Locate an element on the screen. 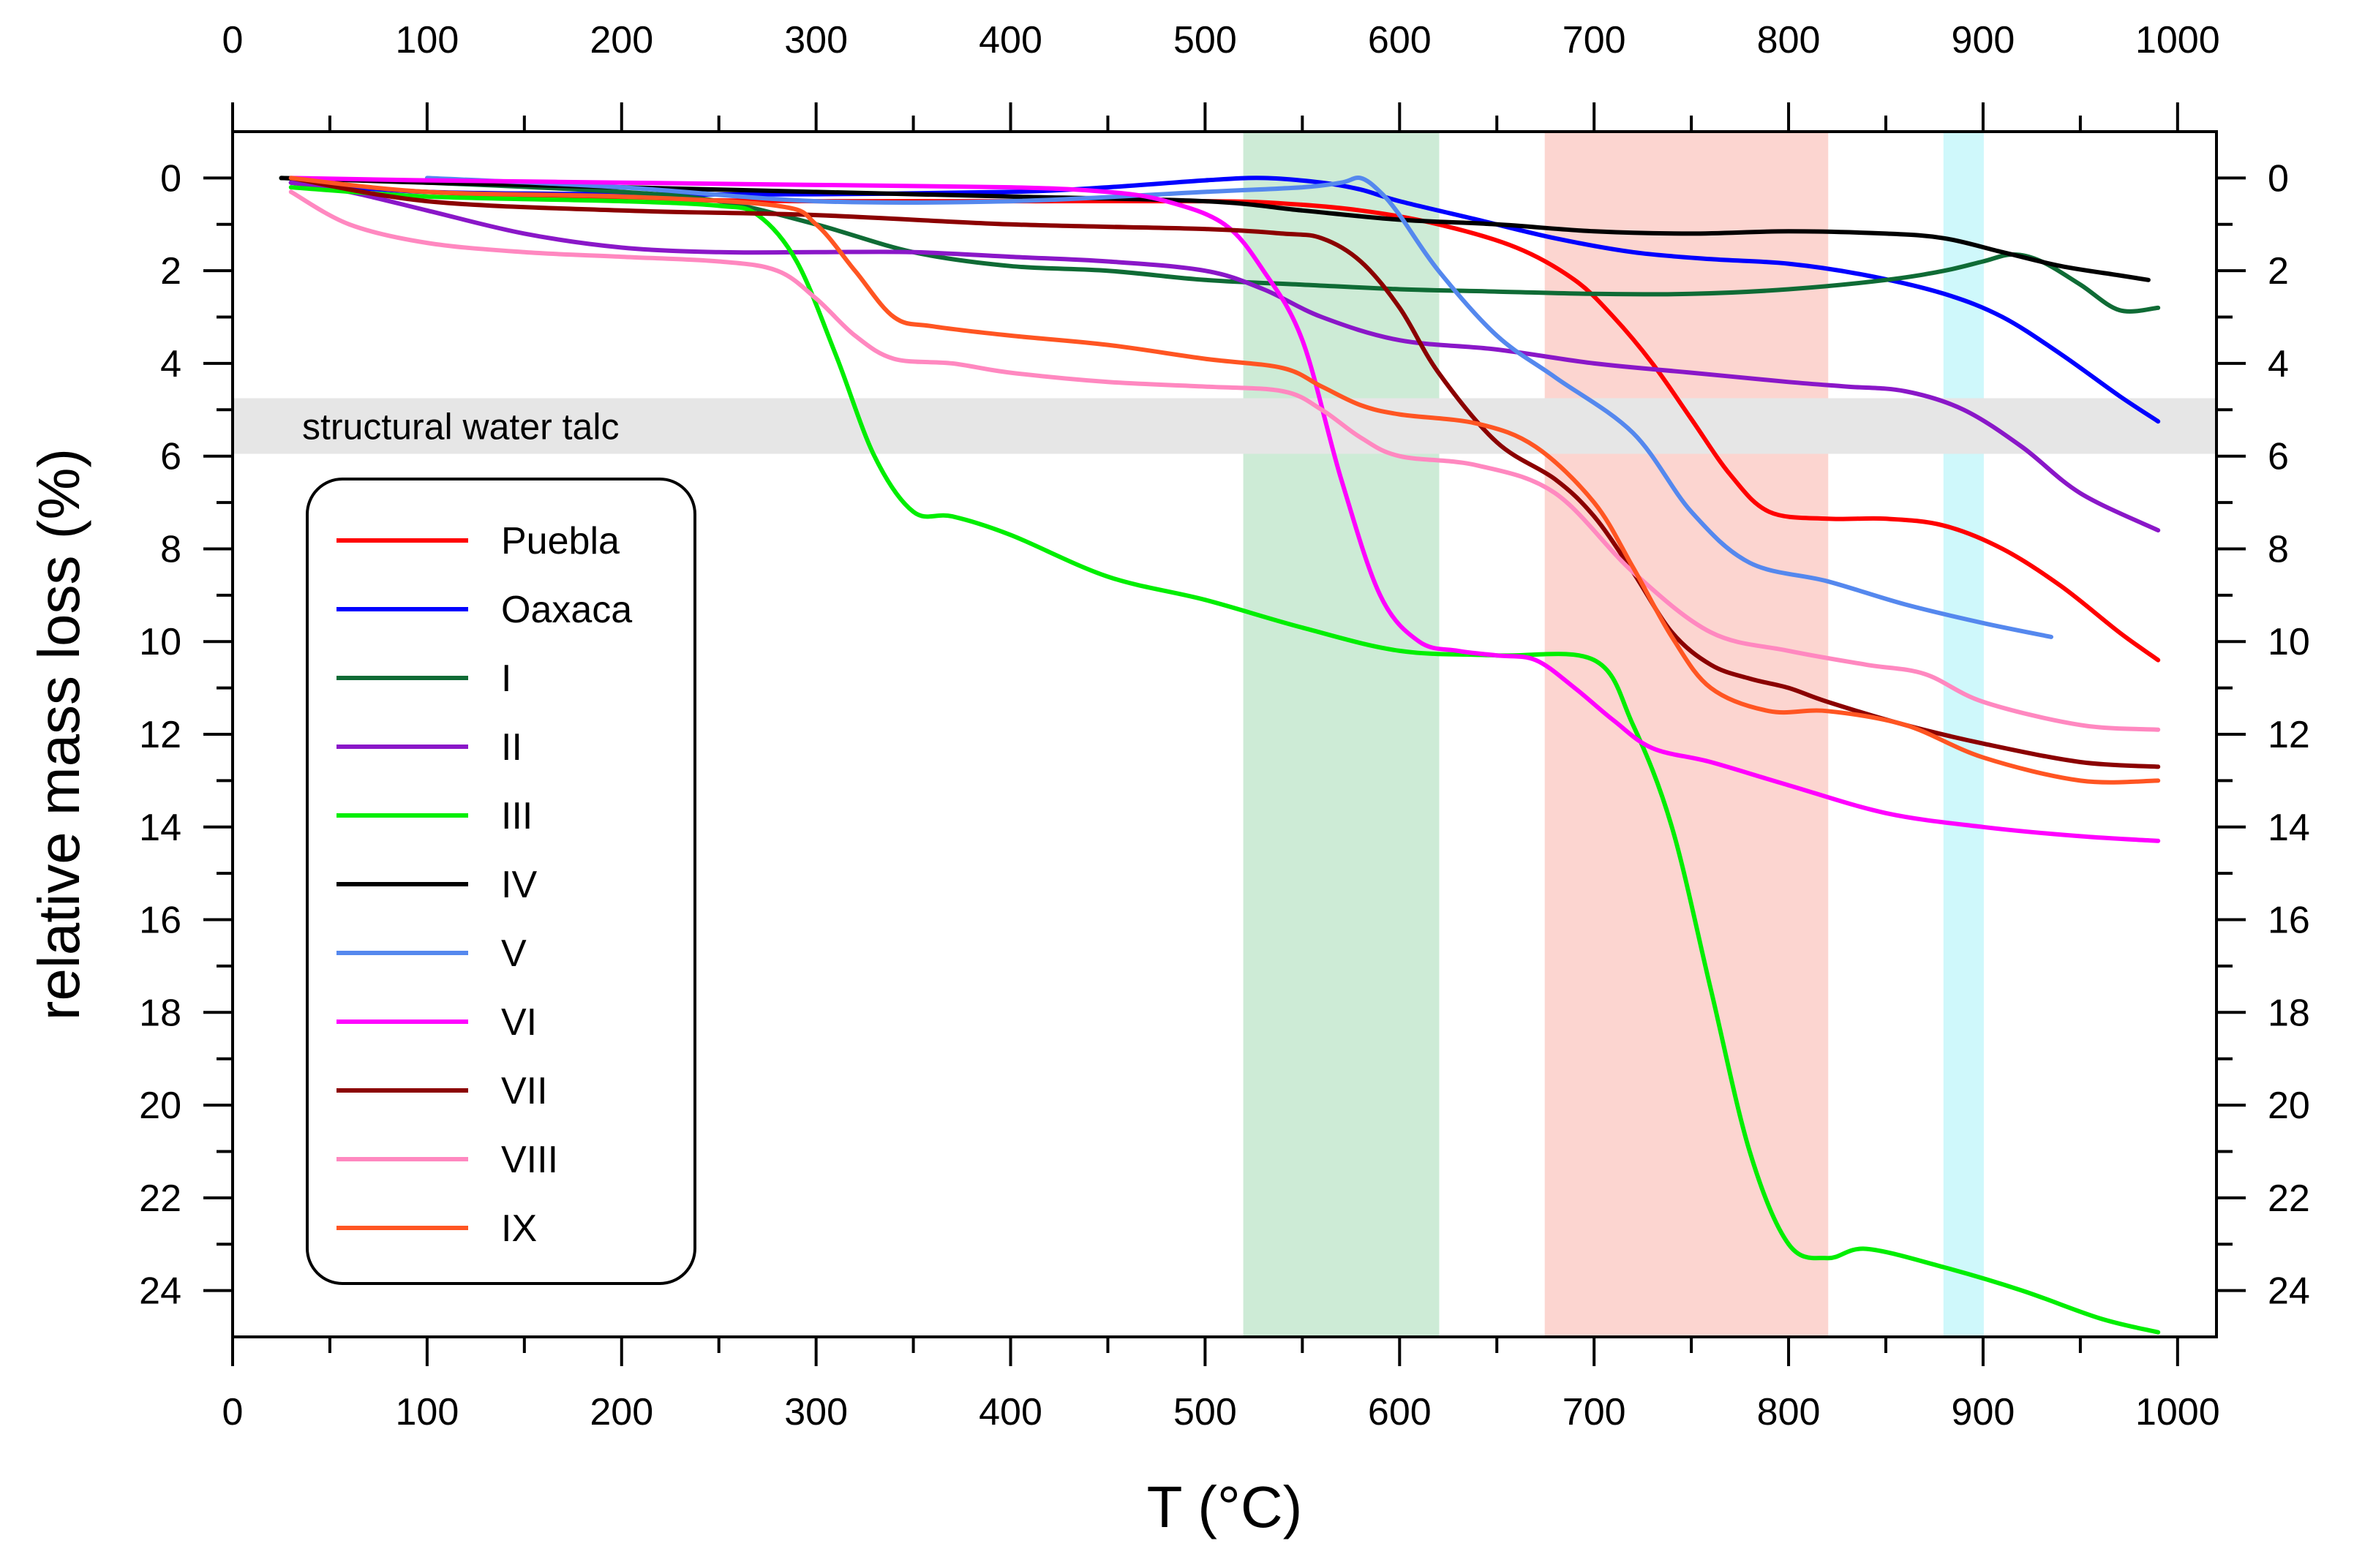  x-axis-title: T (°C) is located at coordinates (1225, 1506).